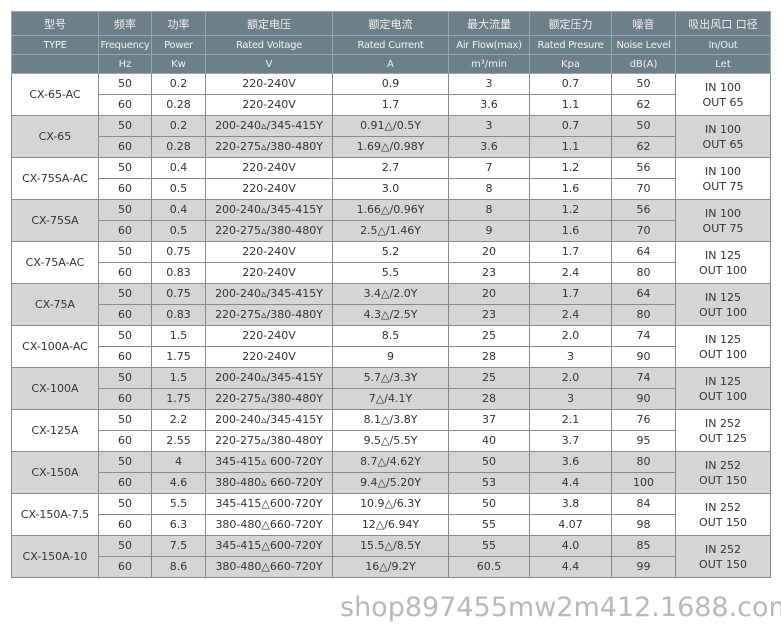  Describe the element at coordinates (178, 357) in the screenshot. I see `power-cell: 1.75` at that location.